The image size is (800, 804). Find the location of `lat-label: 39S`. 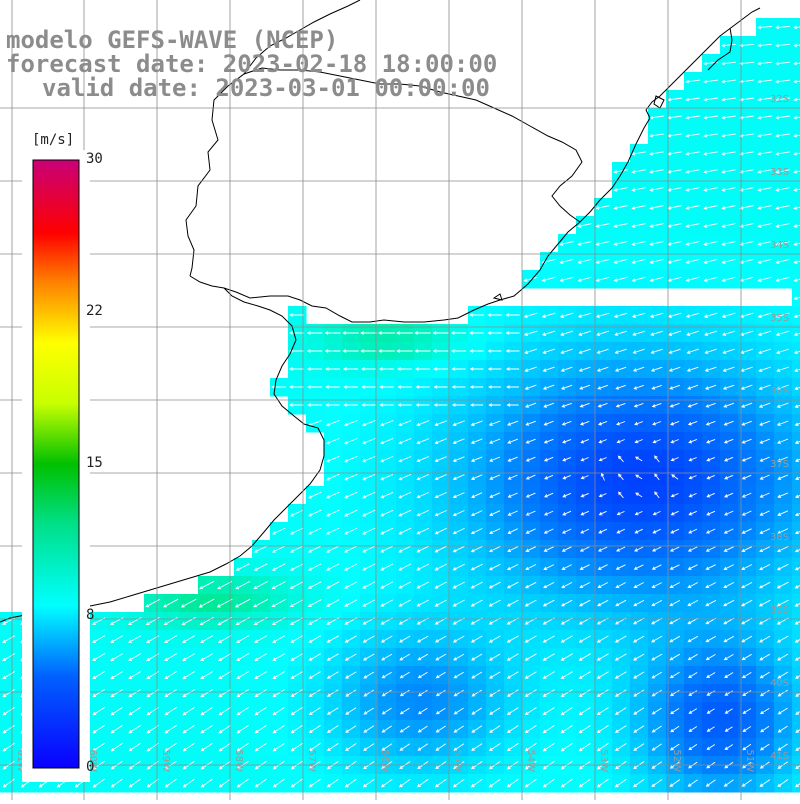

lat-label: 39S is located at coordinates (779, 610).